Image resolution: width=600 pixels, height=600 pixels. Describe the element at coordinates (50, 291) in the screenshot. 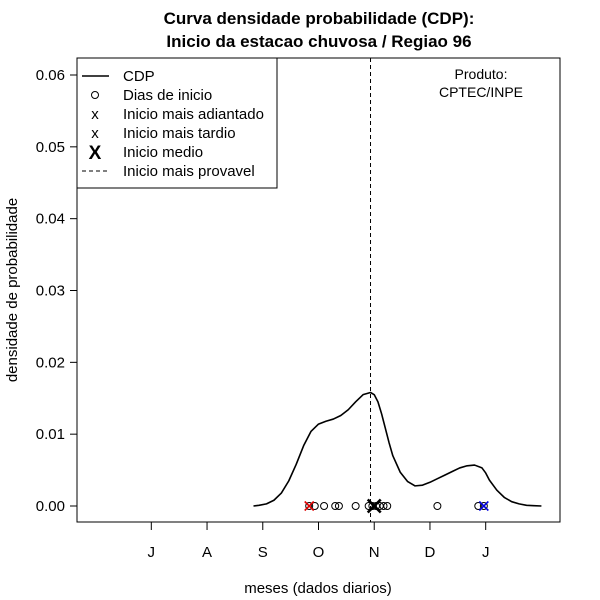

I see `y-tick-label: 0.03` at that location.